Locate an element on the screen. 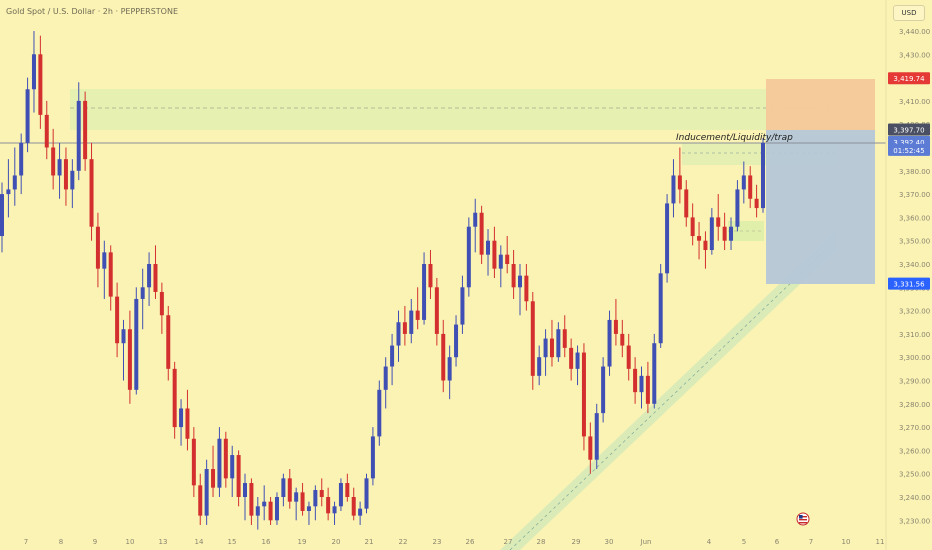 Image resolution: width=932 pixels, height=550 pixels. price-tick-label: 3,410.00 is located at coordinates (914, 102).